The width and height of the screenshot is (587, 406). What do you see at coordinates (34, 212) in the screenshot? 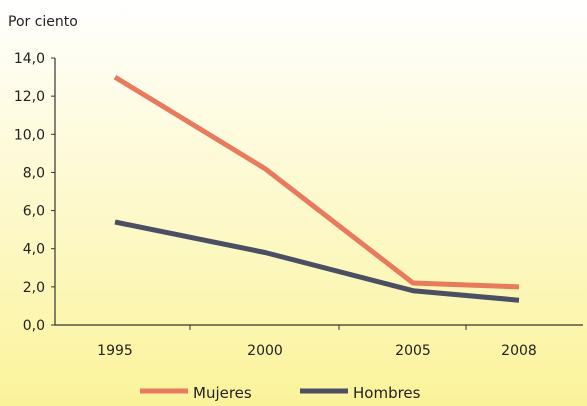
I see `y-tick-label: 6,0` at bounding box center [34, 212].